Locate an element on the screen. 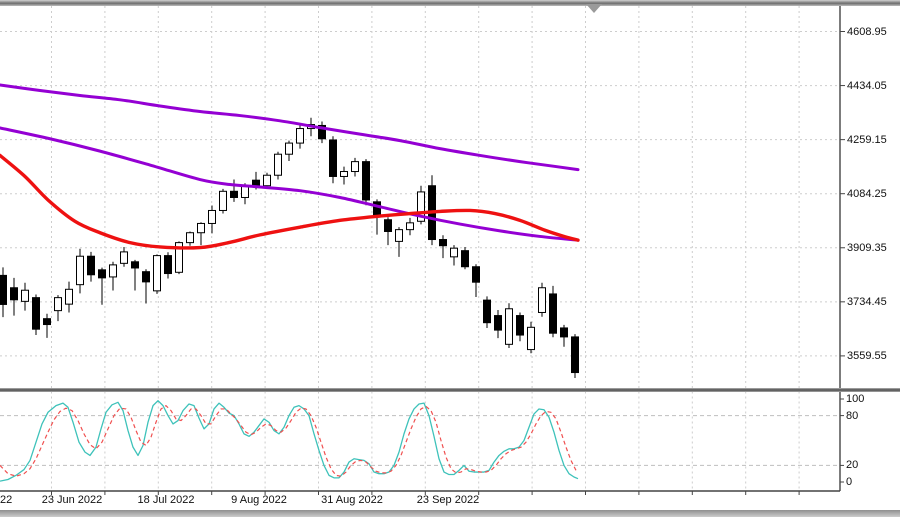 The height and width of the screenshot is (517, 900). oscillator-scale-label: 100 is located at coordinates (855, 399).